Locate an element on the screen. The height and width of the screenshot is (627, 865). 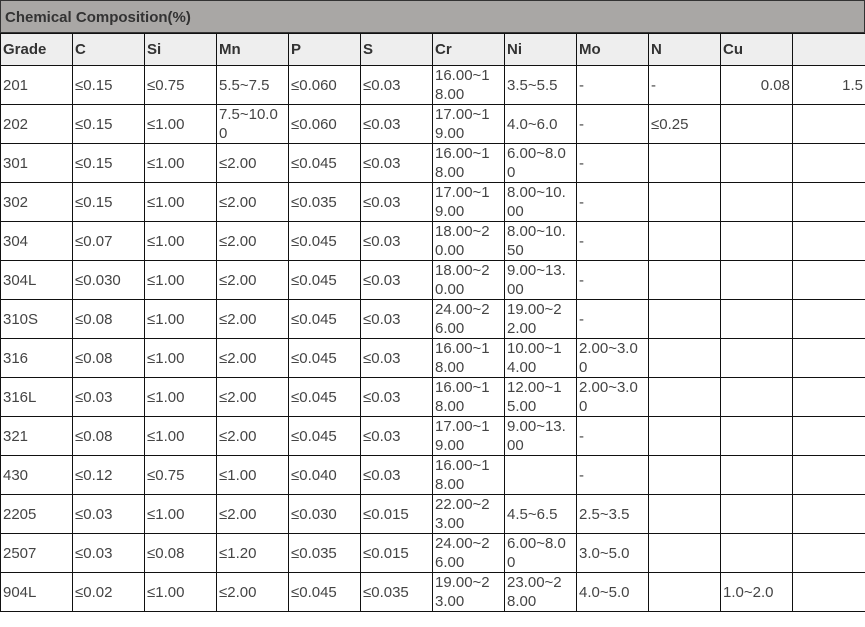
table-cell: 4.5~6.5 is located at coordinates (540, 514).